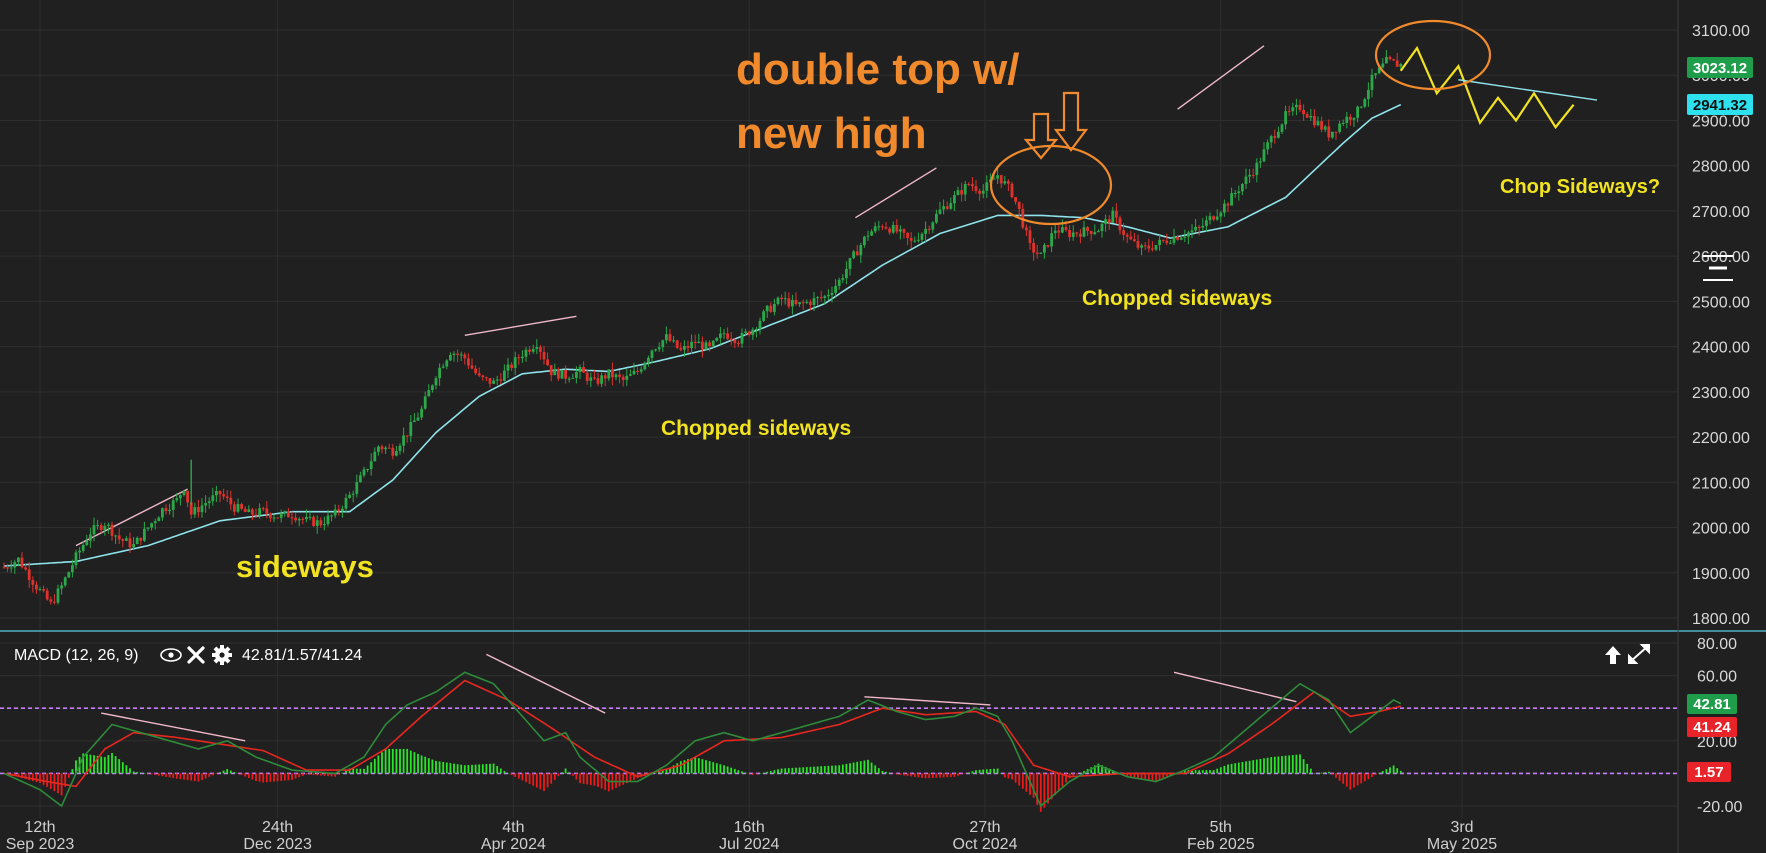 This screenshot has width=1766, height=853. Describe the element at coordinates (985, 844) in the screenshot. I see `date-tick-month: Oct 2024` at that location.